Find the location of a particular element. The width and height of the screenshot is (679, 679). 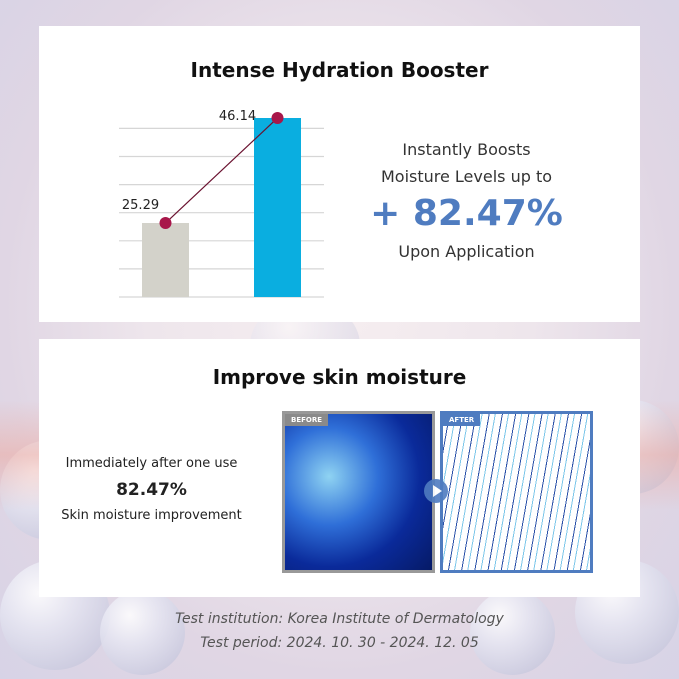

data-label: 25.29 is located at coordinates (140, 205).